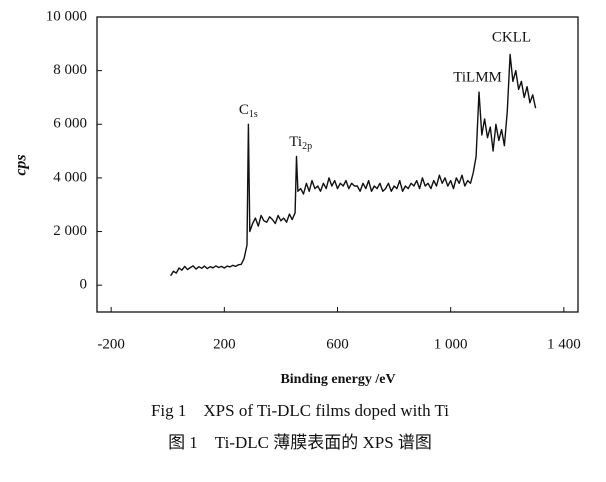  I want to click on x-axis-label: Binding energy /eV, so click(337, 379).